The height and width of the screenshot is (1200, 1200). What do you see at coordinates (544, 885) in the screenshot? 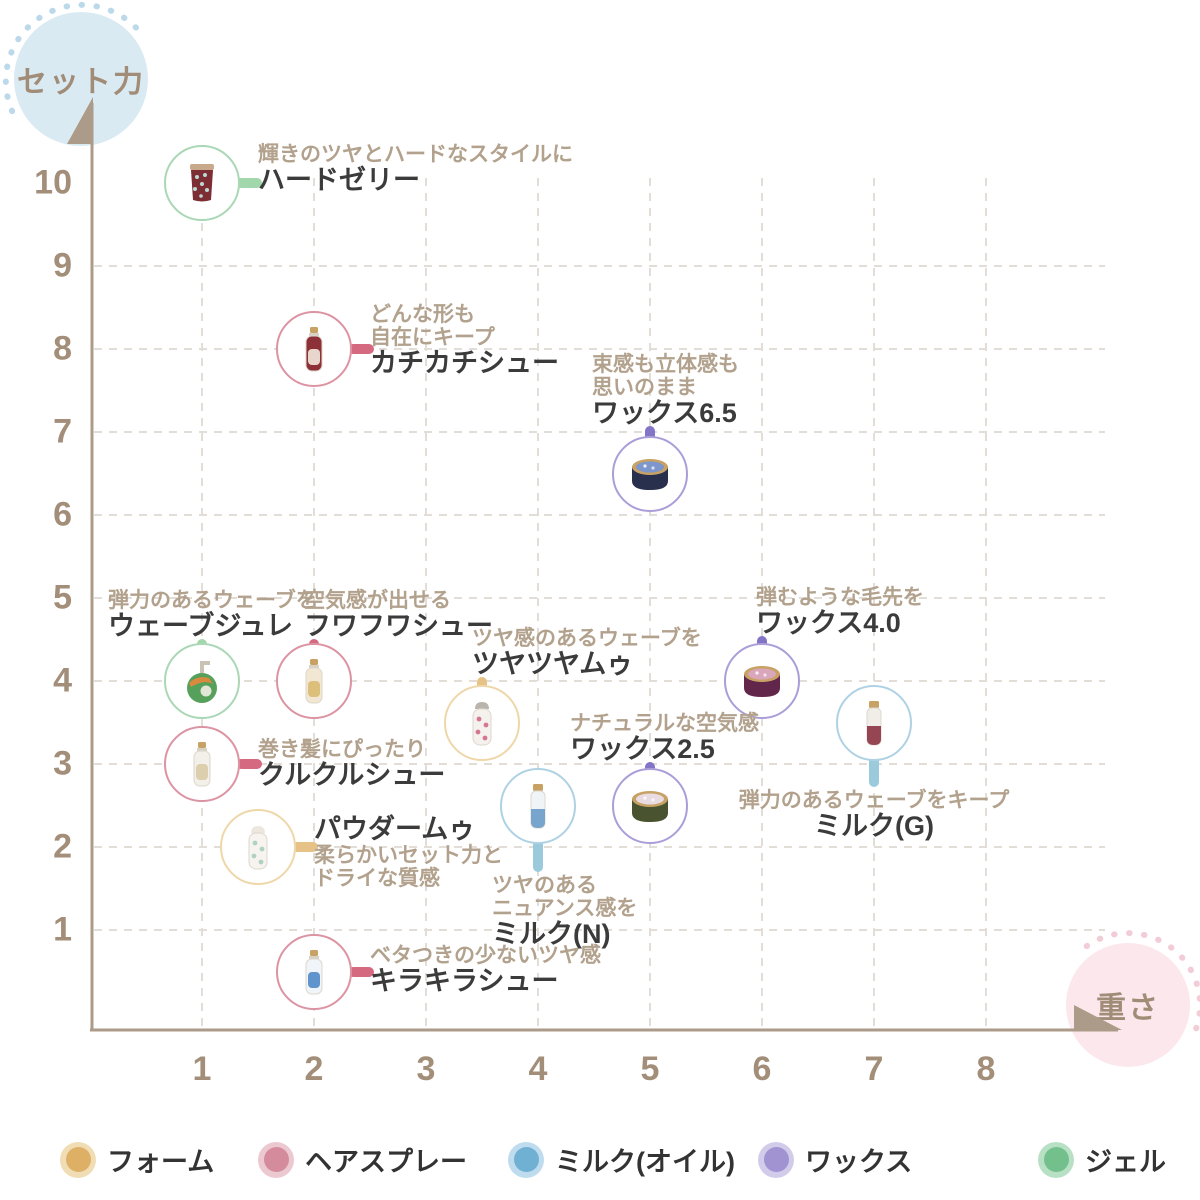
I see `product-description: ツヤのある` at bounding box center [544, 885].